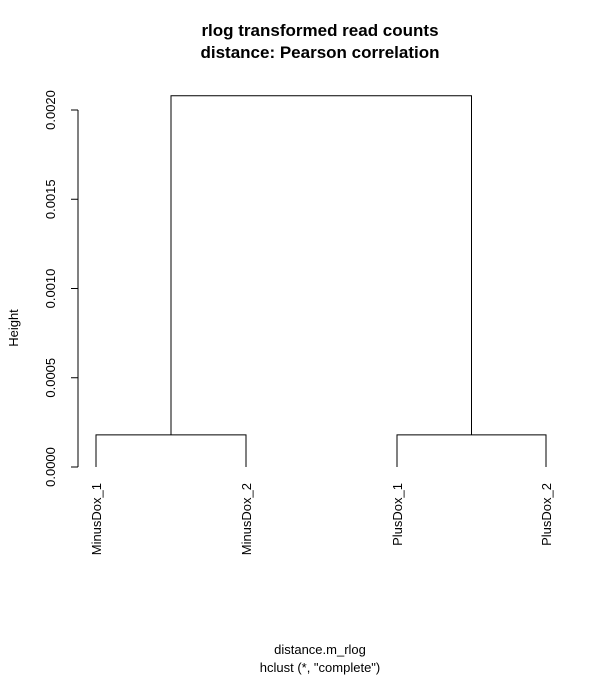  Describe the element at coordinates (96, 519) in the screenshot. I see `leaf-label-minusdox-1: MinusDox_1` at that location.